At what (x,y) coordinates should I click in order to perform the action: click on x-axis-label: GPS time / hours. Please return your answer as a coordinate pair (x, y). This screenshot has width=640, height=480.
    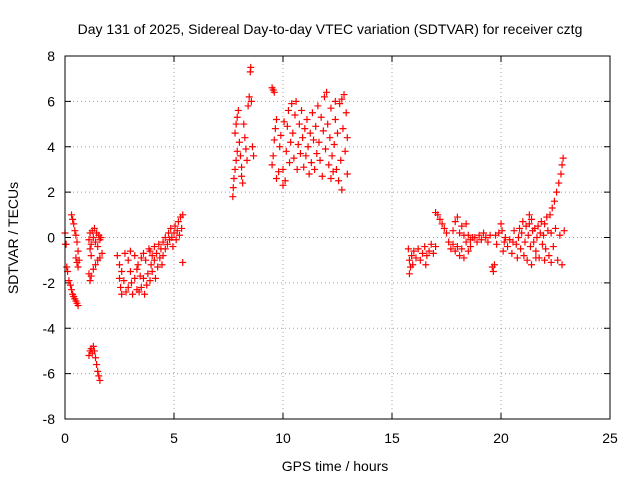
    Looking at the image, I should click on (335, 466).